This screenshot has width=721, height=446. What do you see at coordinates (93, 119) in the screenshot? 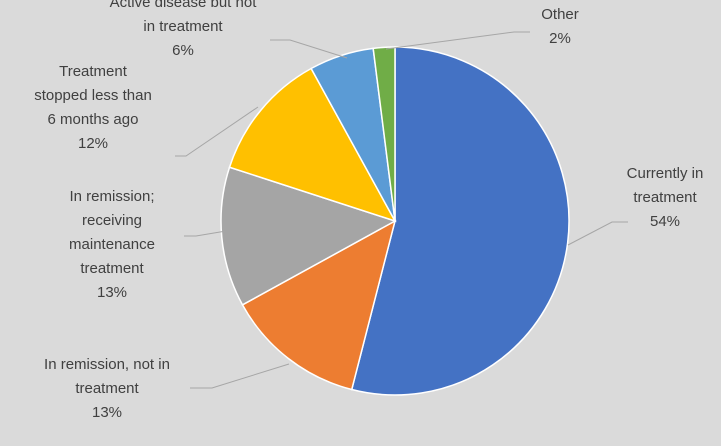
I see `slice-category-label: 6 months ago` at bounding box center [93, 119].